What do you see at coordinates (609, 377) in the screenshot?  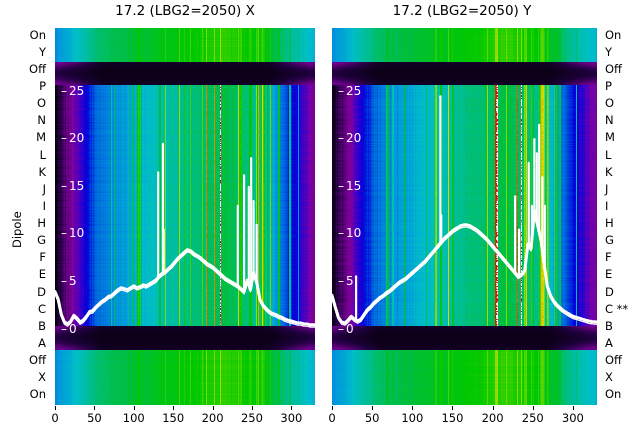 I see `category-label: X` at bounding box center [609, 377].